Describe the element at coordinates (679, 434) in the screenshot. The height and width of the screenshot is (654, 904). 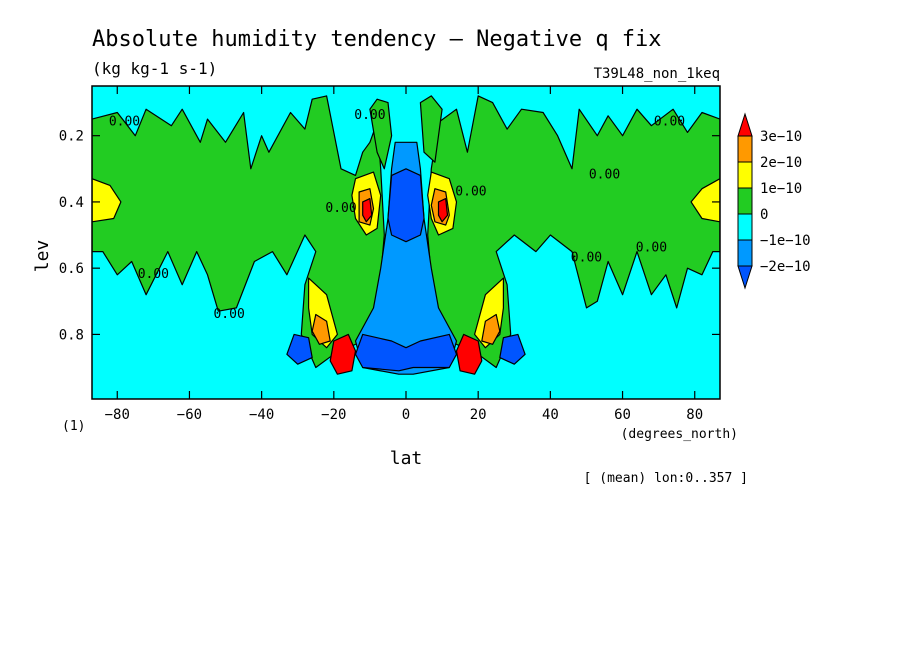
I see `x-axis-units: (degrees_north)` at that location.